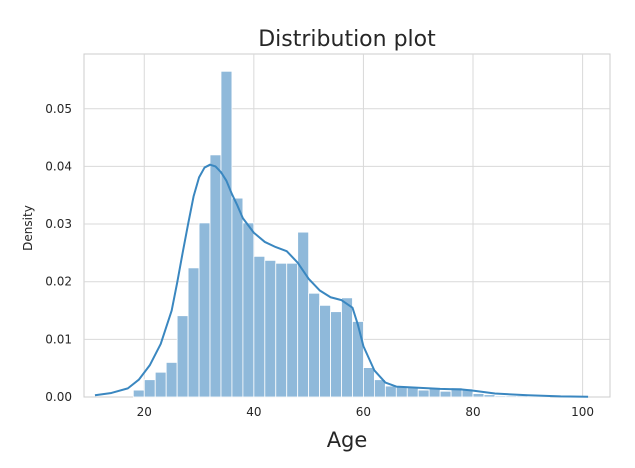 This screenshot has width=635, height=468. What do you see at coordinates (58, 224) in the screenshot?
I see `y-tick-label: 0.03` at bounding box center [58, 224].